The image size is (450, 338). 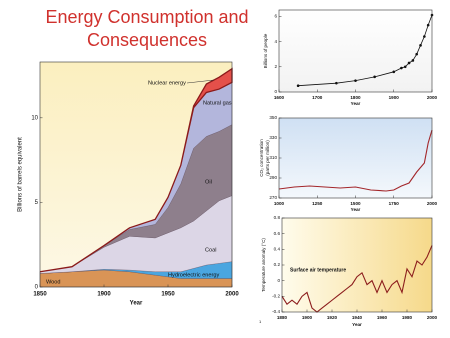 I want to click on x-tick-label: 1750, so click(x=394, y=203).